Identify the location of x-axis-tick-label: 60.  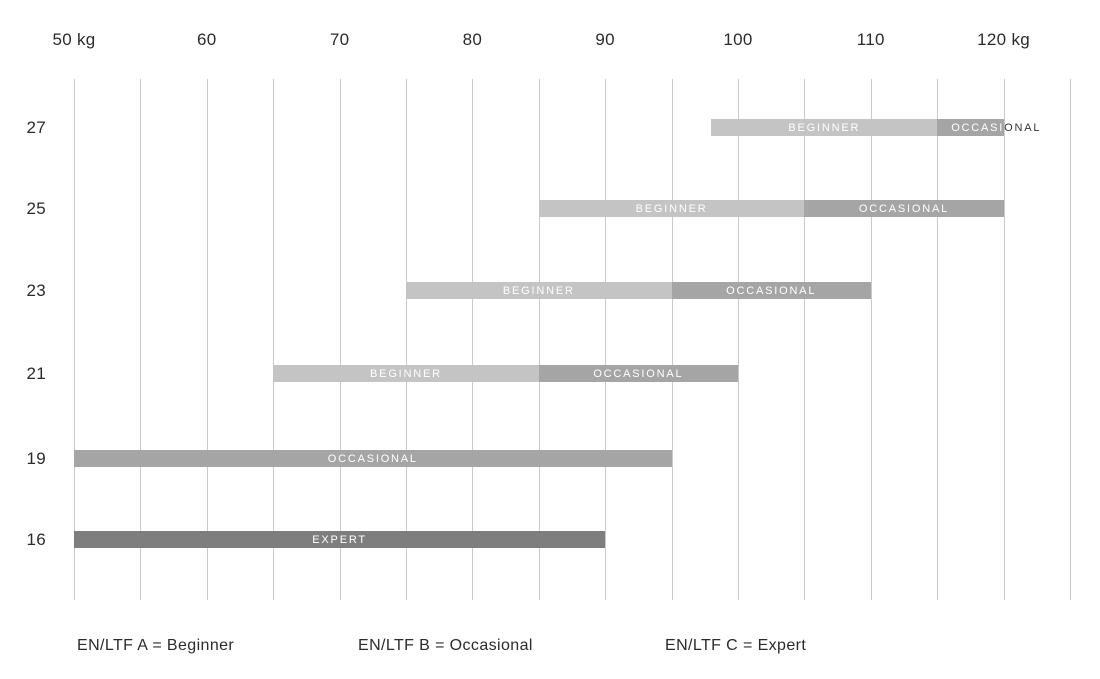
(207, 39).